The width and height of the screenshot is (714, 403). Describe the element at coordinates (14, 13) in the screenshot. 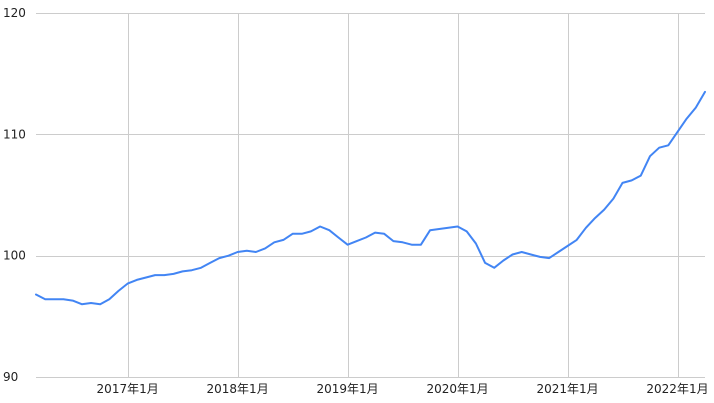

I see `y-tick-label: 120` at that location.